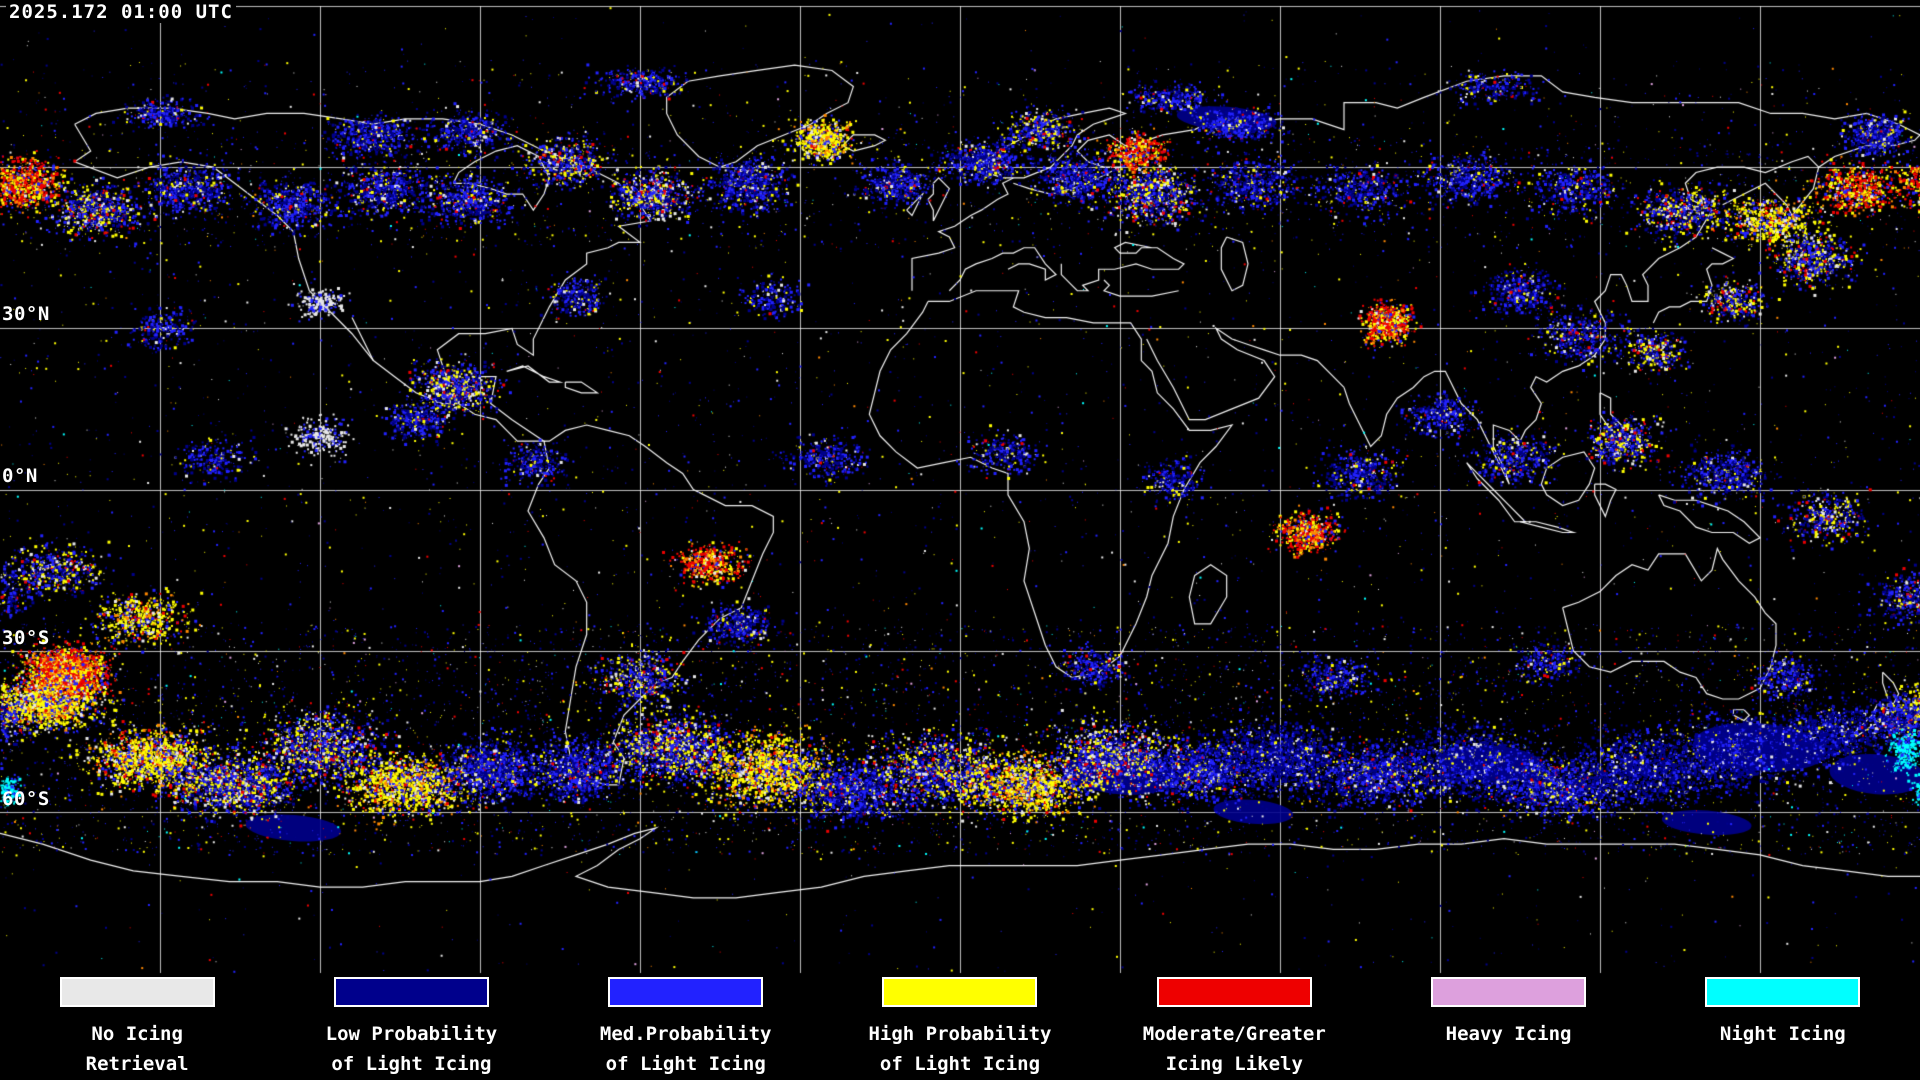 This screenshot has height=1080, width=1920. I want to click on high-probability-swatch, so click(960, 992).